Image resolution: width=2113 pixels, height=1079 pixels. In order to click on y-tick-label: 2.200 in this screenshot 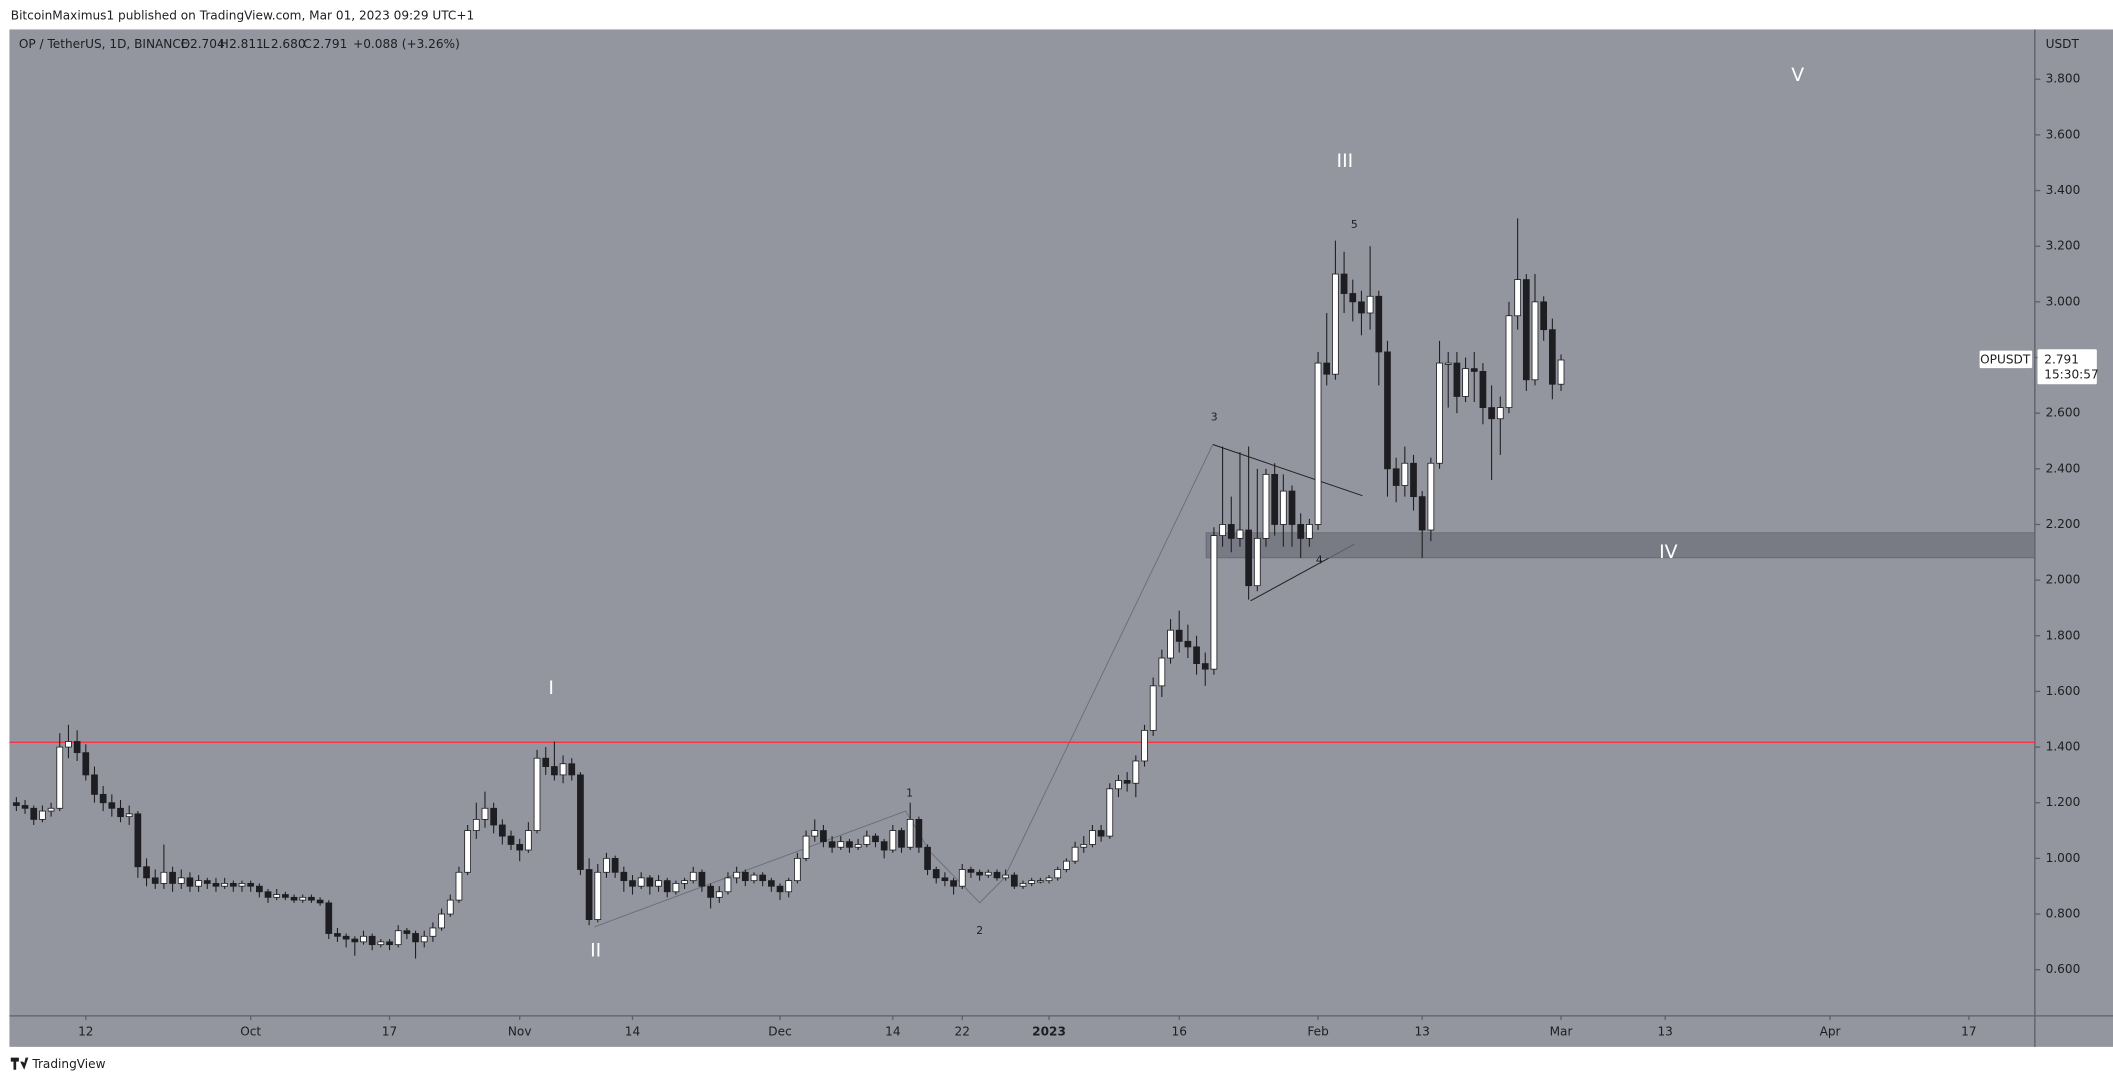, I will do `click(2063, 524)`.